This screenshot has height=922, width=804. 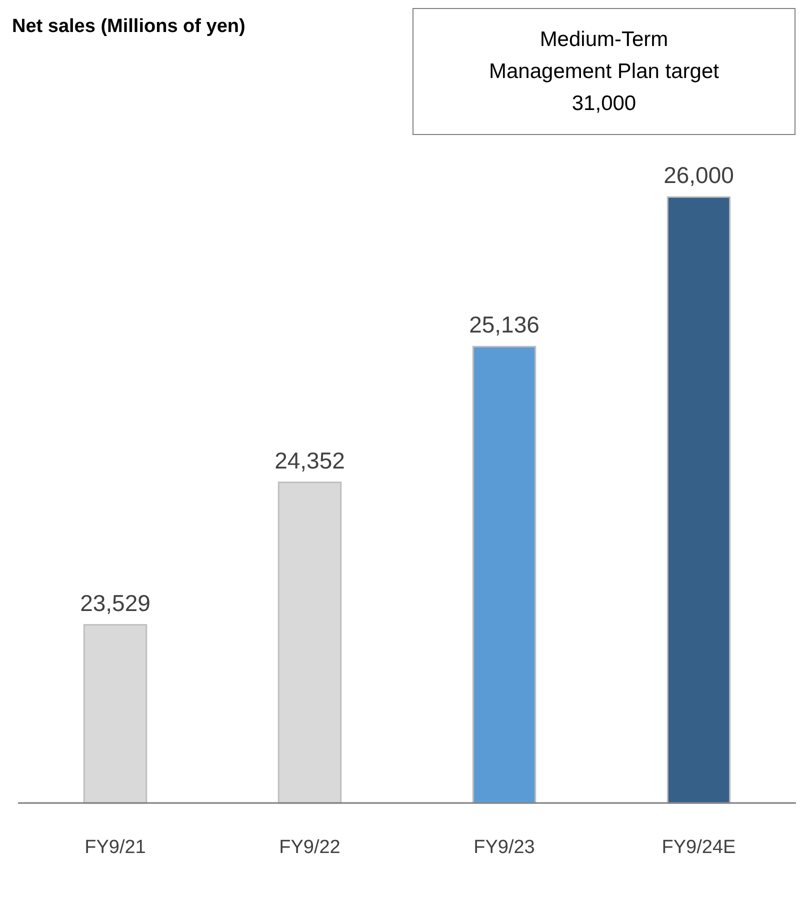 I want to click on x-tick-label: FY9/24E, so click(x=699, y=847).